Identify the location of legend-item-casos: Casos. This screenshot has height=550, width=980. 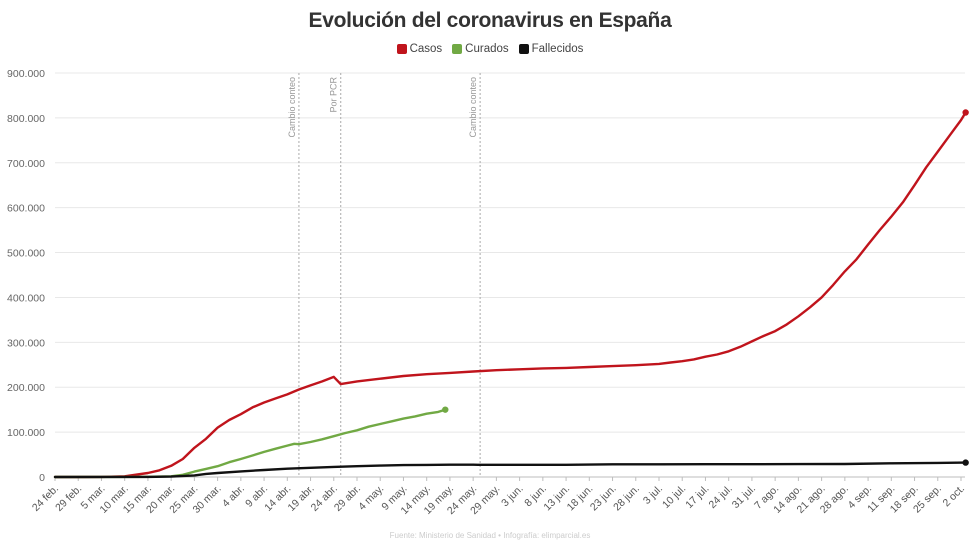
(419, 49).